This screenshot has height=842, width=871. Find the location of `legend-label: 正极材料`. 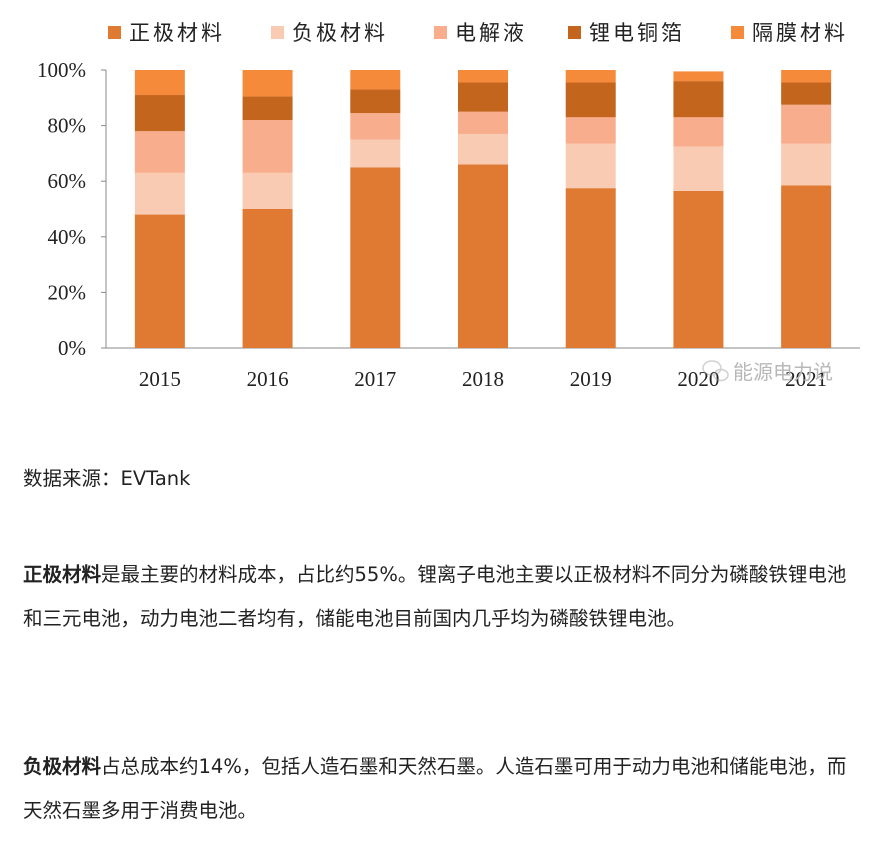

legend-label: 正极材料 is located at coordinates (177, 33).